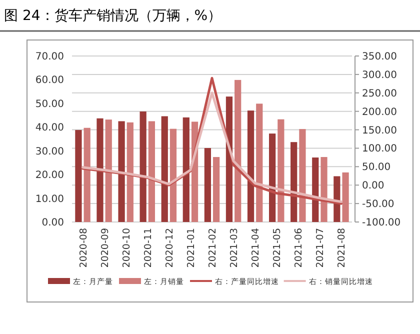 The image size is (420, 334). Describe the element at coordinates (234, 248) in the screenshot. I see `x-tick-label: 2021-03` at that location.